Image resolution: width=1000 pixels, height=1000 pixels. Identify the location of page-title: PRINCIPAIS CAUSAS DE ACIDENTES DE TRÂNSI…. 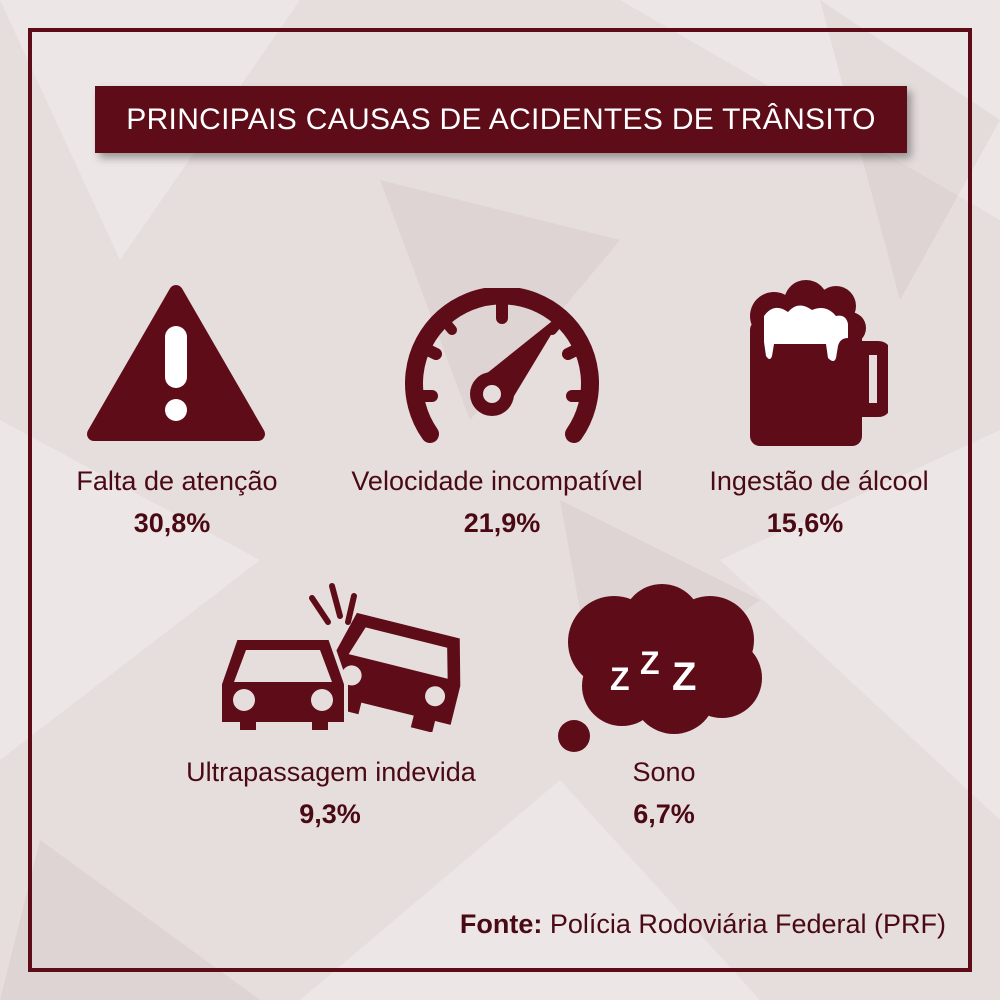
(501, 119).